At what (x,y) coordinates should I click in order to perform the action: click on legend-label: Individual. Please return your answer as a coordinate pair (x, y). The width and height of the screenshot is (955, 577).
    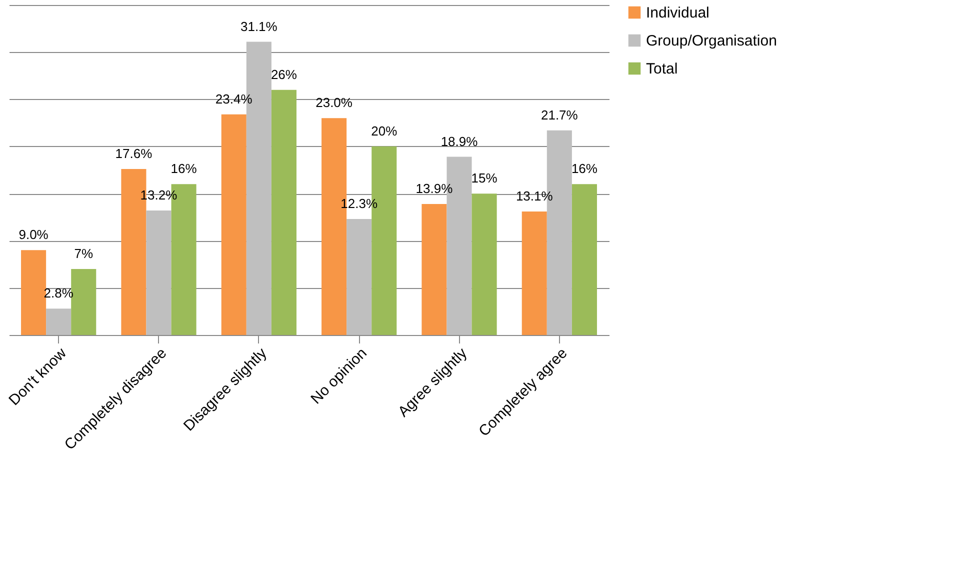
    Looking at the image, I should click on (678, 13).